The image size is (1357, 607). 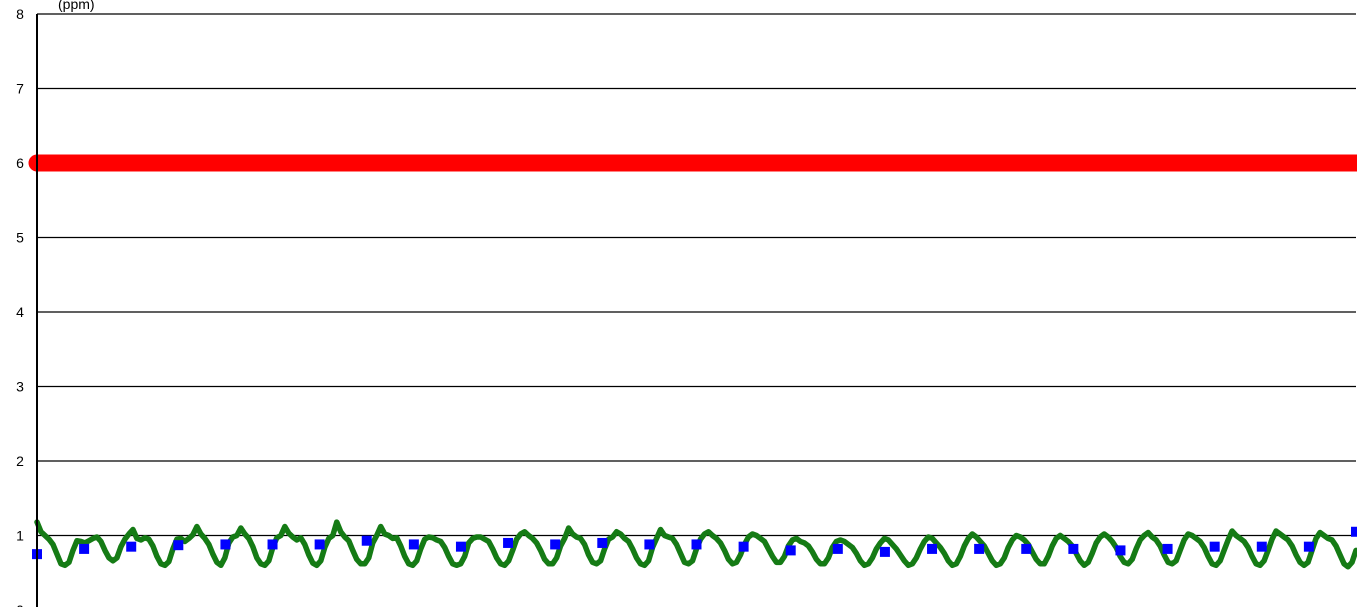 What do you see at coordinates (20, 312) in the screenshot?
I see `y-tick-label-4: 4` at bounding box center [20, 312].